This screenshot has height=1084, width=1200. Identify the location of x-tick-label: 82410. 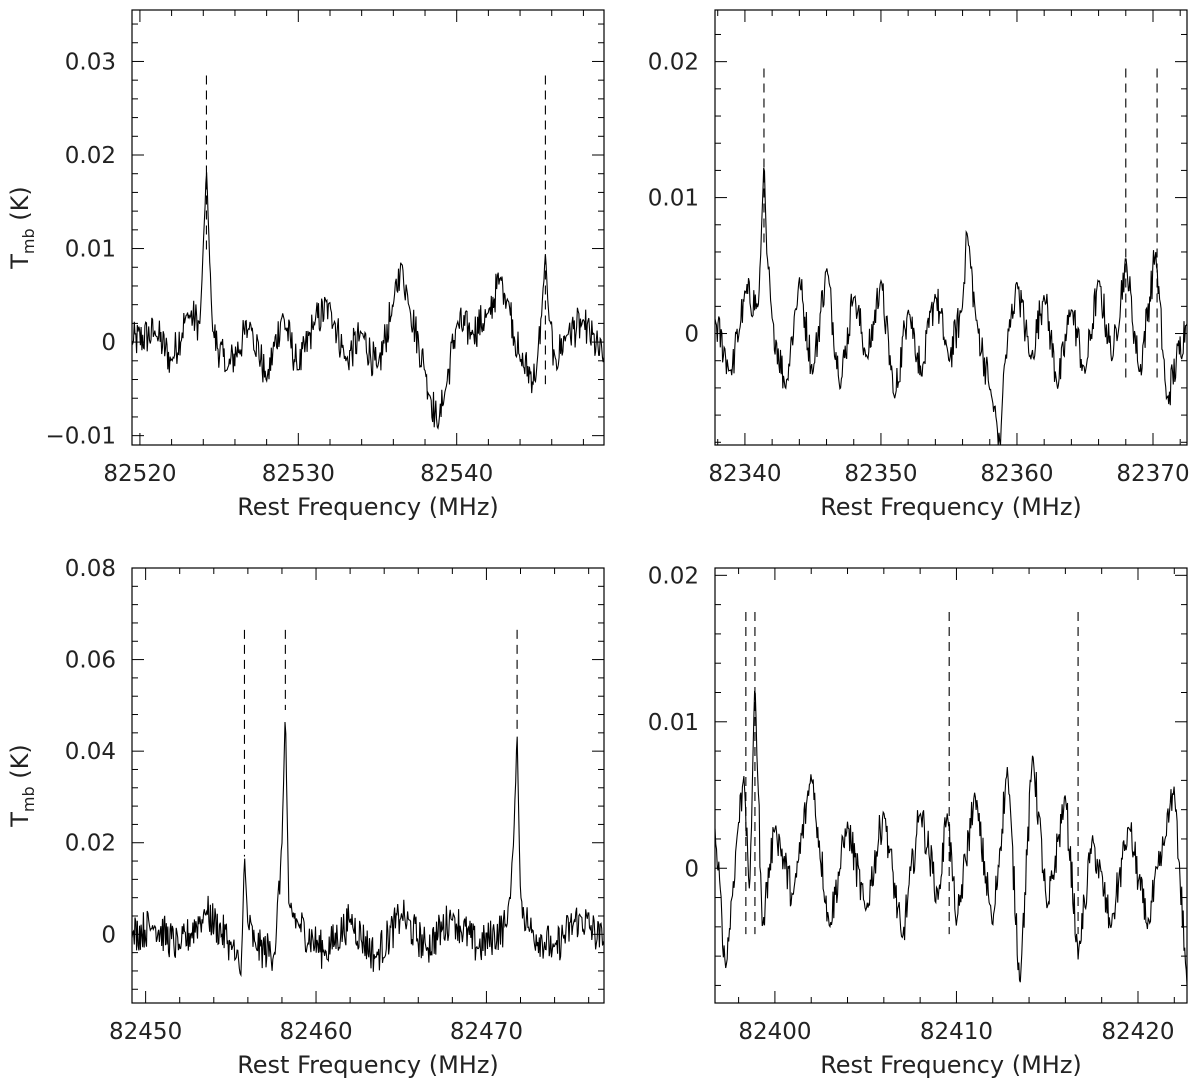
(956, 1032).